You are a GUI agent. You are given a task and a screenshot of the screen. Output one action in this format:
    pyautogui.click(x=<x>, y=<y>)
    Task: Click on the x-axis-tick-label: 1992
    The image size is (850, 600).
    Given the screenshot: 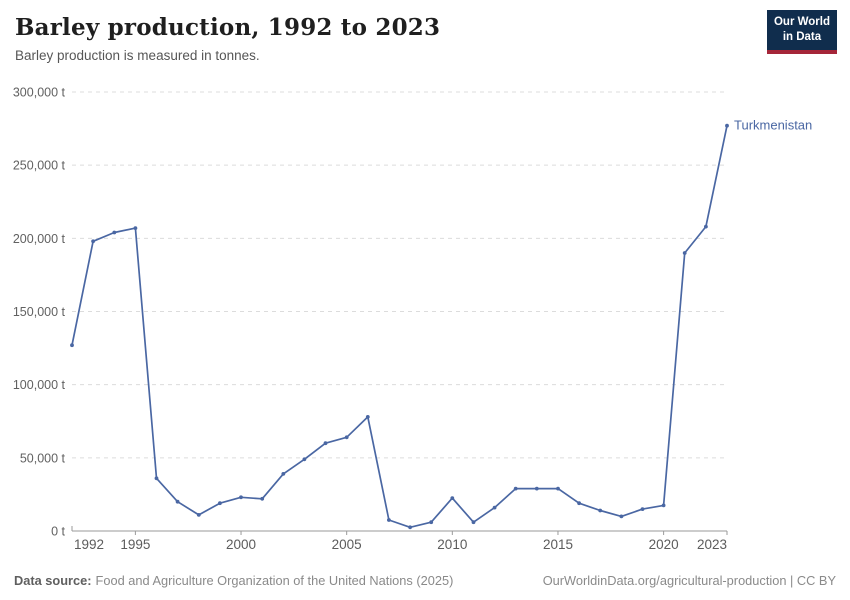 What is the action you would take?
    pyautogui.click(x=89, y=544)
    